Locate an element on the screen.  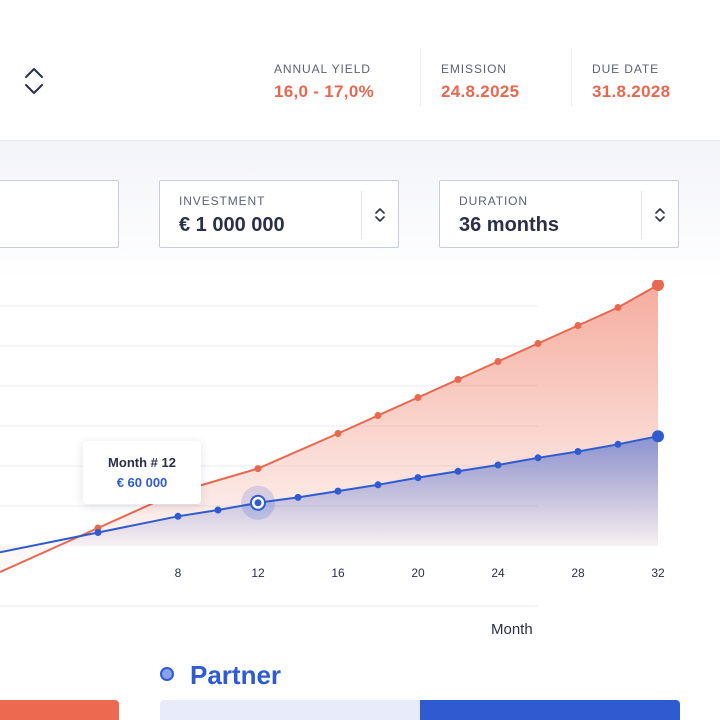
stat-label: DUE DATE is located at coordinates (625, 69).